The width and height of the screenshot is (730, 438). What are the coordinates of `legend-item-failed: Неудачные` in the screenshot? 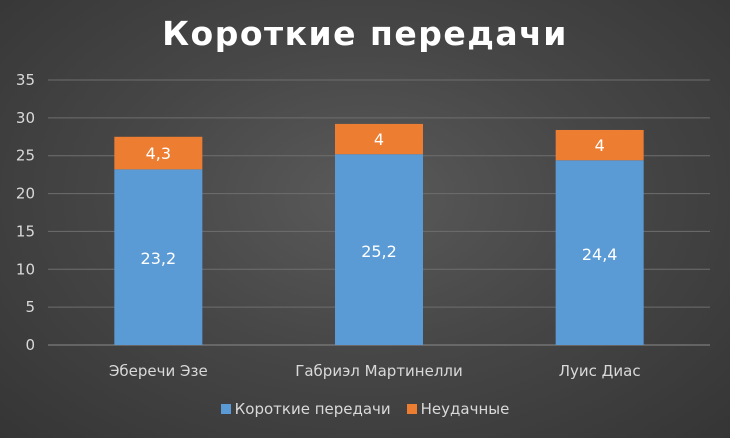 It's located at (458, 409).